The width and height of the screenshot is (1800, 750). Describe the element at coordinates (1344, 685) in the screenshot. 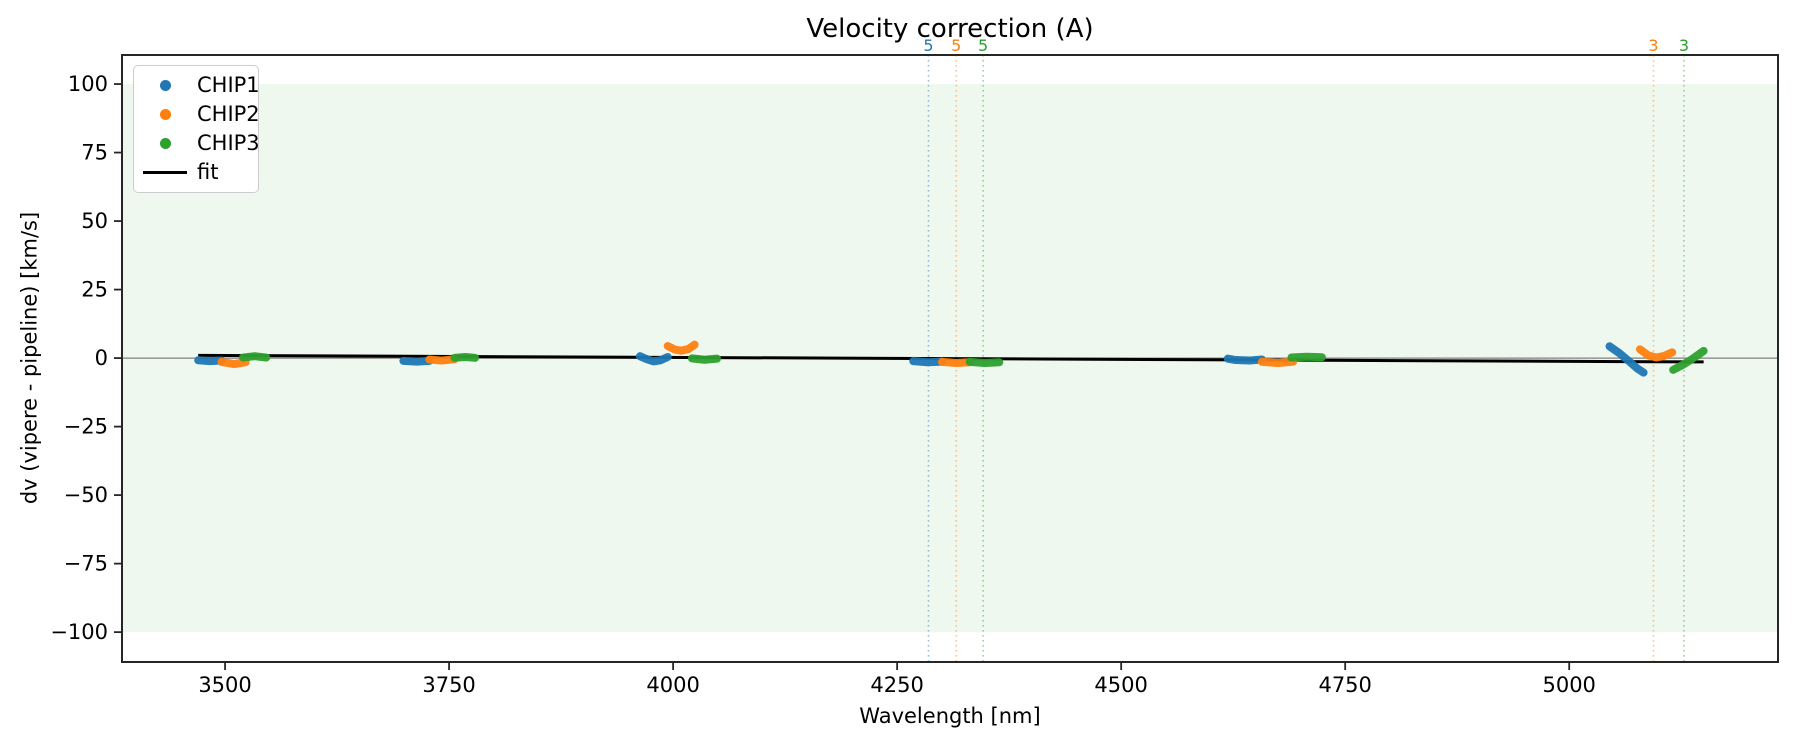

I see `x-tick-label: 4750` at that location.